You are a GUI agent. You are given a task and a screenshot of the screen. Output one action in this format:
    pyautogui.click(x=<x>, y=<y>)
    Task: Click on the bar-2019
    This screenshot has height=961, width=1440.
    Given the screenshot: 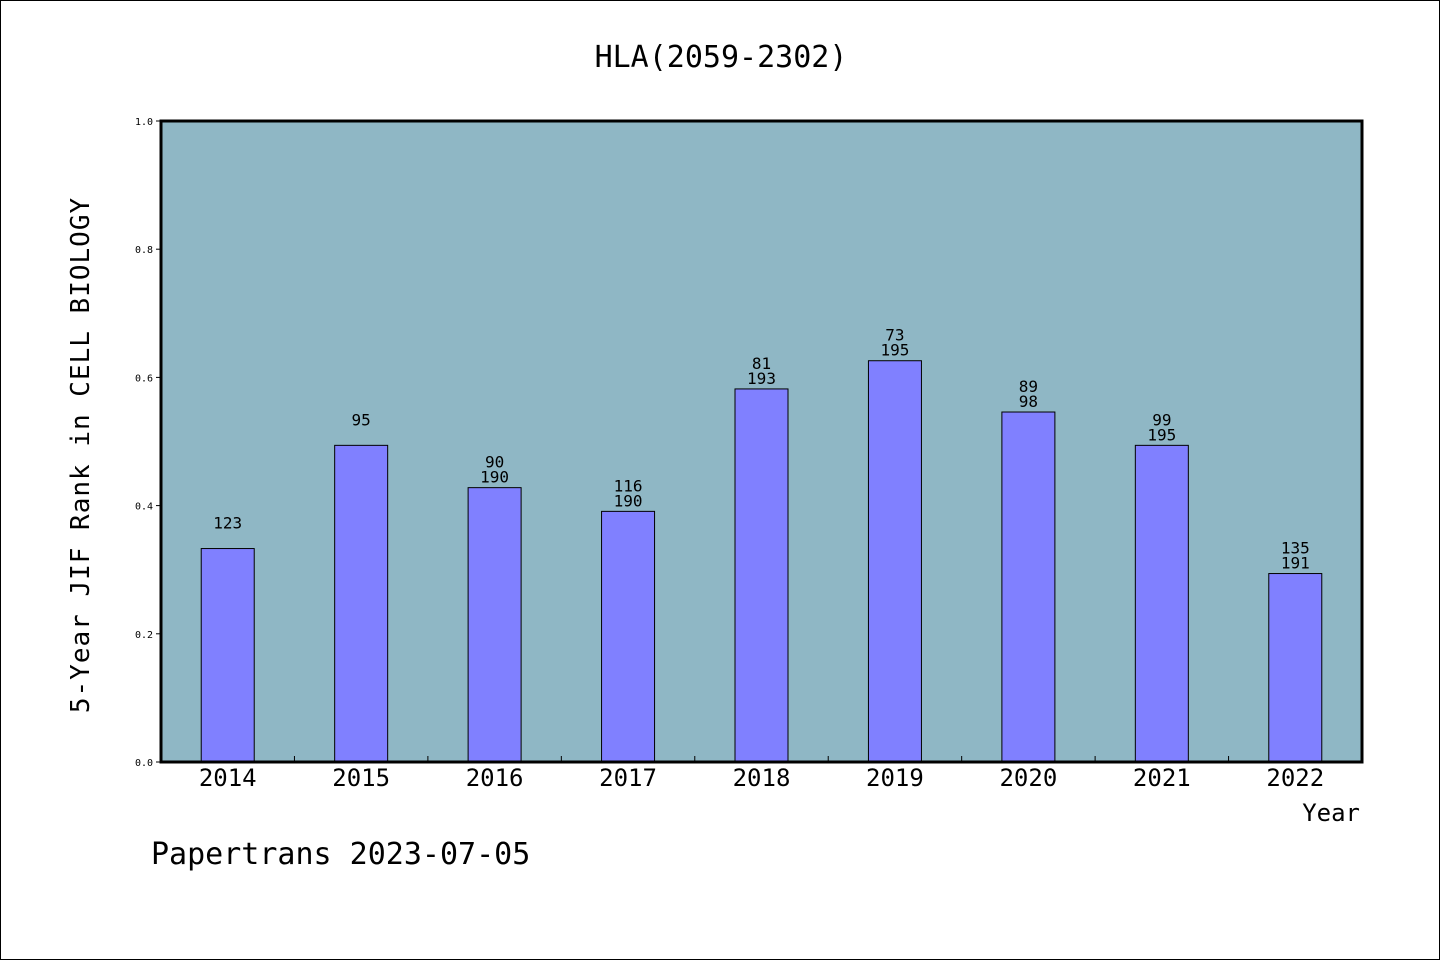 What is the action you would take?
    pyautogui.click(x=894, y=561)
    